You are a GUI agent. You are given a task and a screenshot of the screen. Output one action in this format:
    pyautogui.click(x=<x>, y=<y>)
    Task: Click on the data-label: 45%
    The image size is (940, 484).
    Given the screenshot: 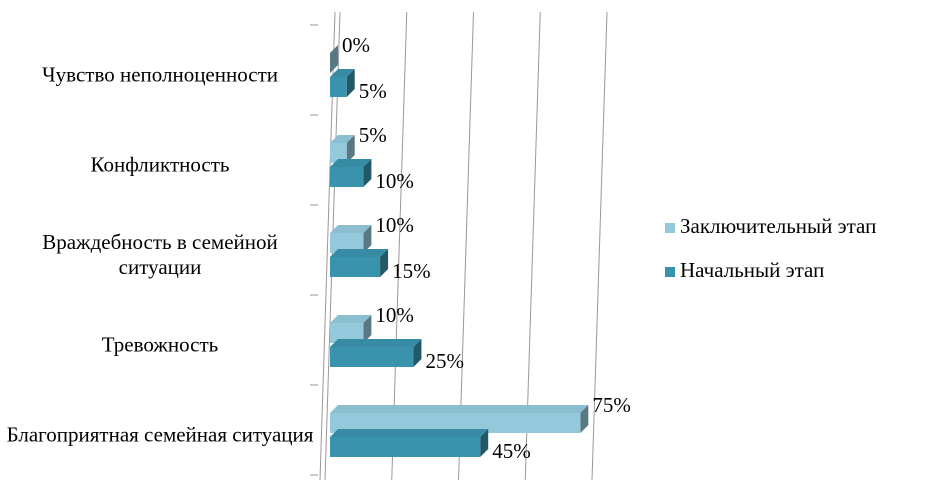 What is the action you would take?
    pyautogui.click(x=511, y=451)
    